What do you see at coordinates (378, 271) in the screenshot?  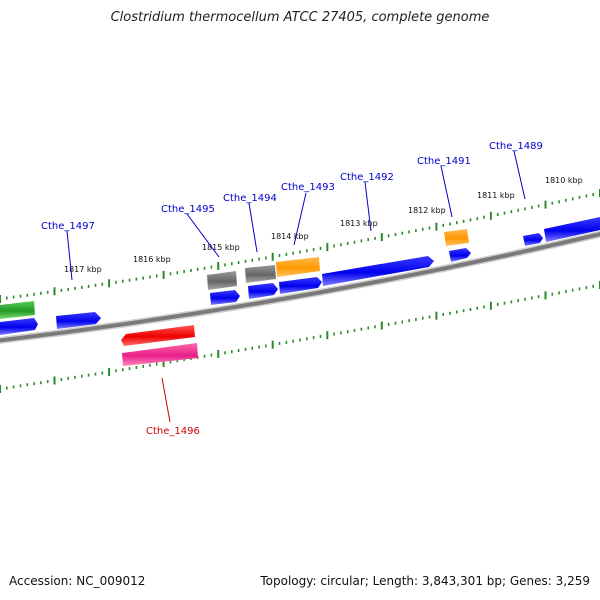 I see `gene-cthe-1492-arrow` at bounding box center [378, 271].